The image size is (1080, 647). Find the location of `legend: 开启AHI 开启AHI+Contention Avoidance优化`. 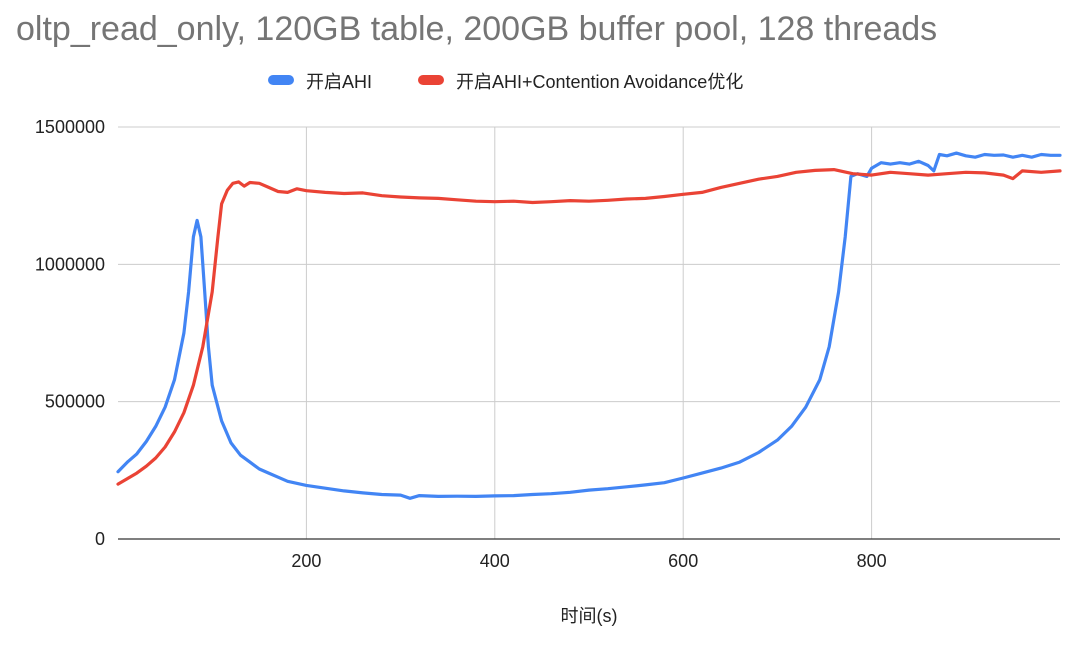

legend: 开启AHI 开启AHI+Contention Avoidance优化 is located at coordinates (505, 82).